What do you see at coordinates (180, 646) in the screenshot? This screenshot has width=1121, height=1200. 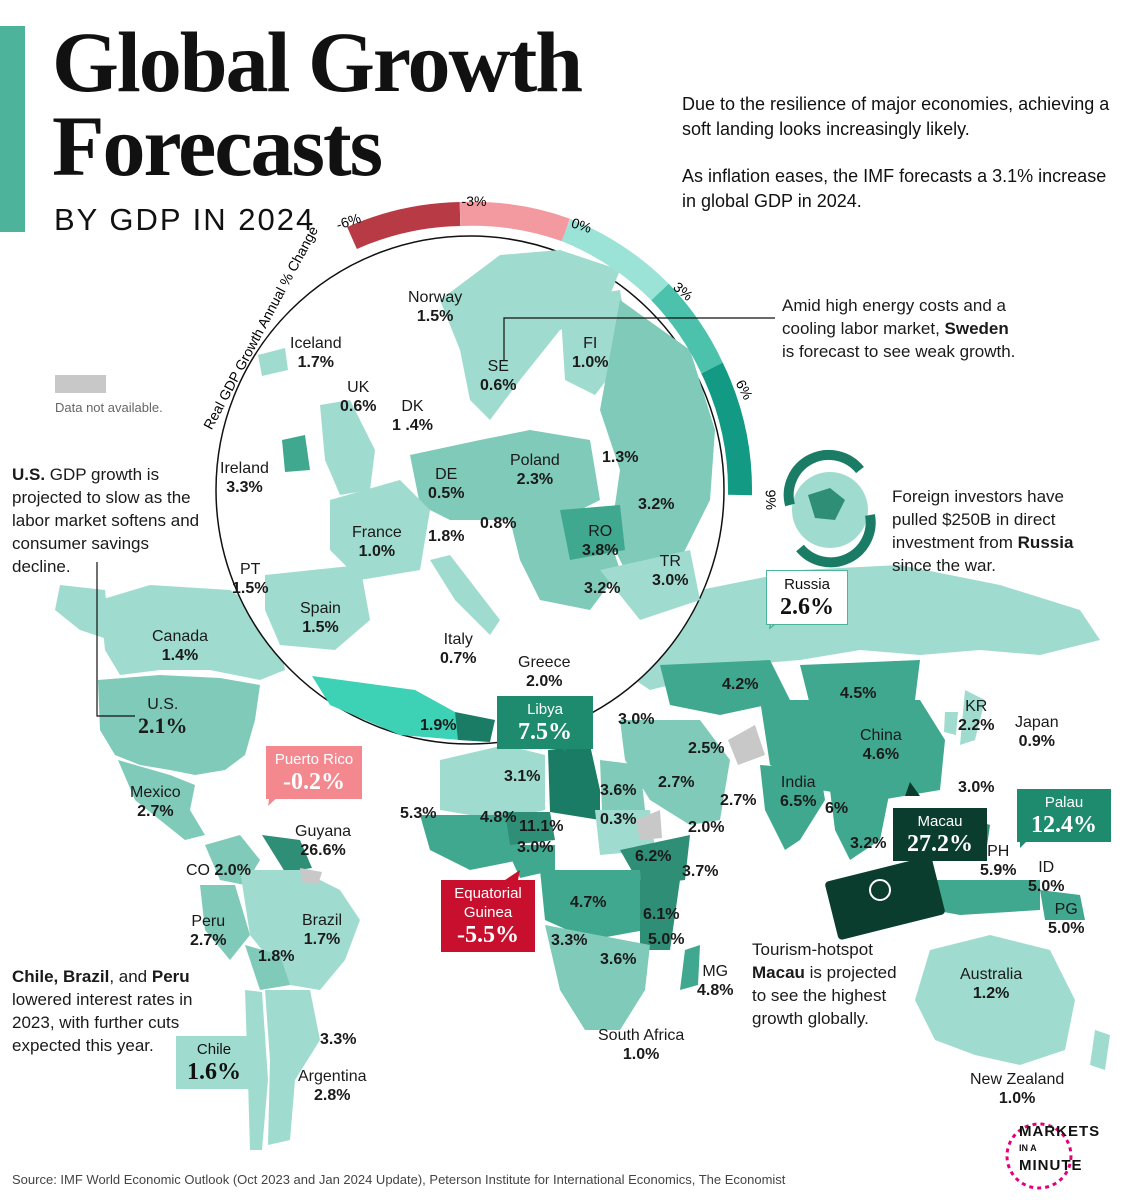 I see `label-canada: Canada 1.4%` at bounding box center [180, 646].